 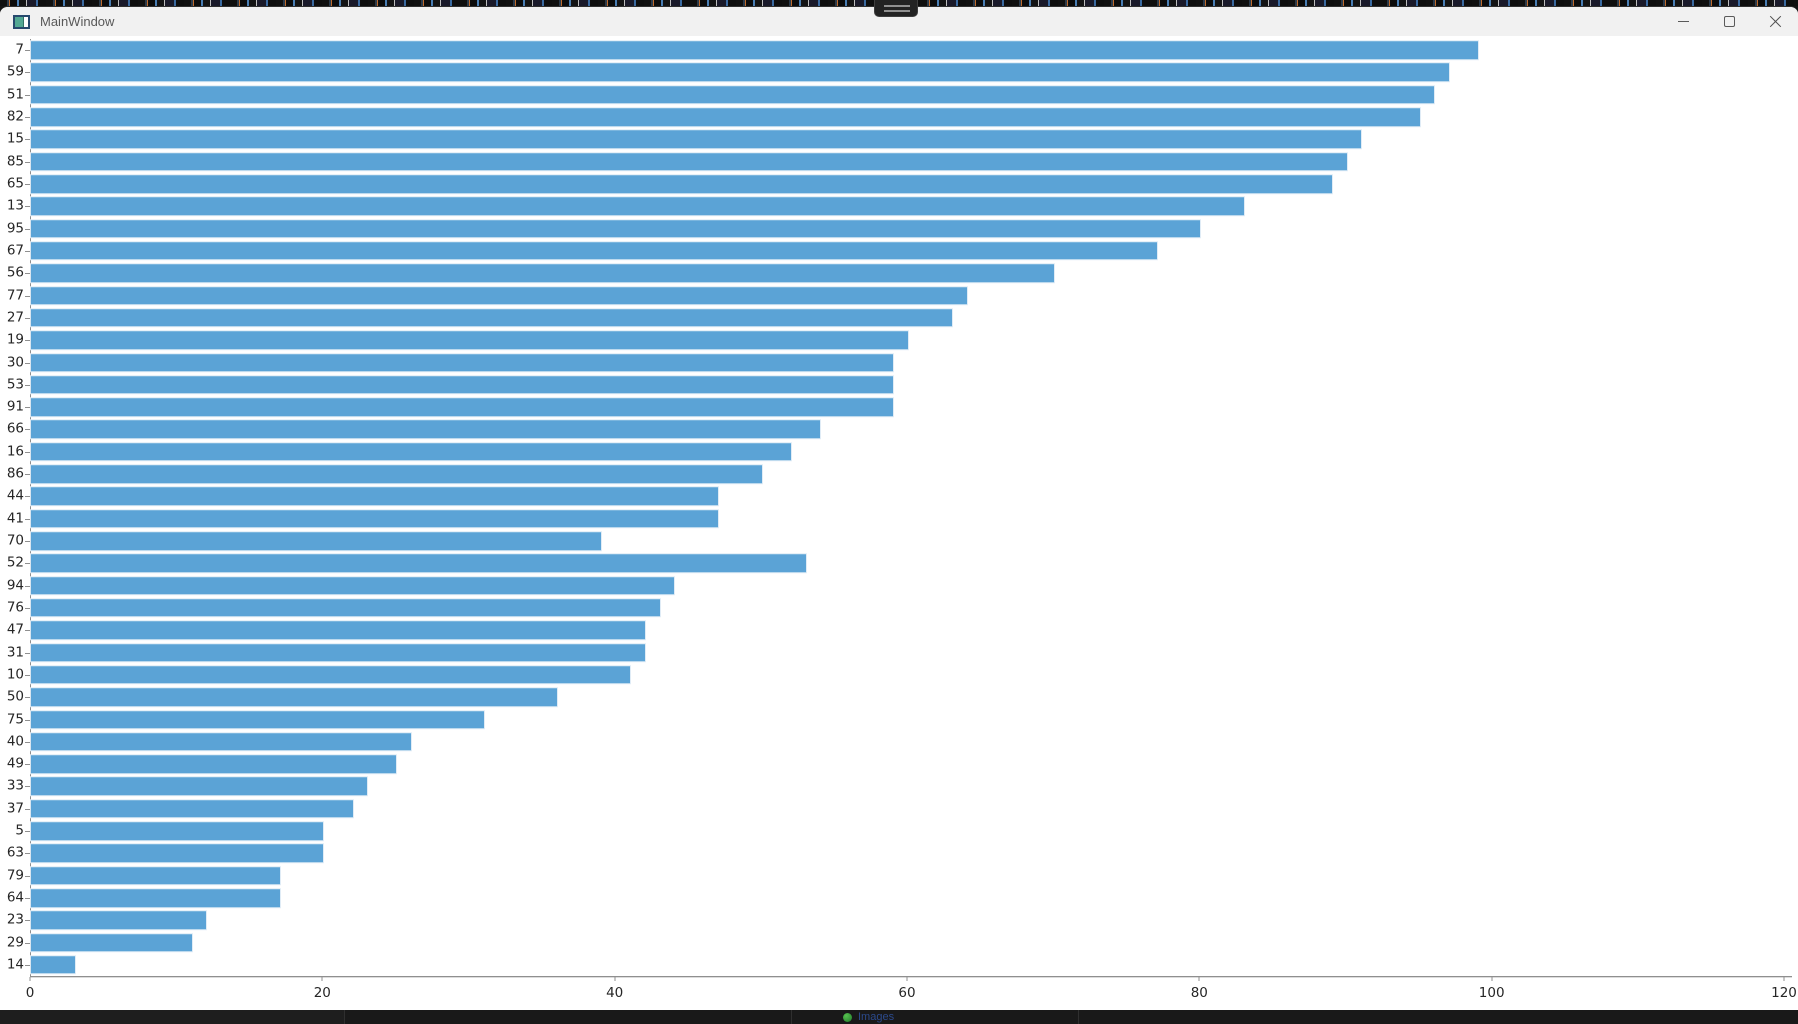 I want to click on maximize-button, so click(x=1729, y=21).